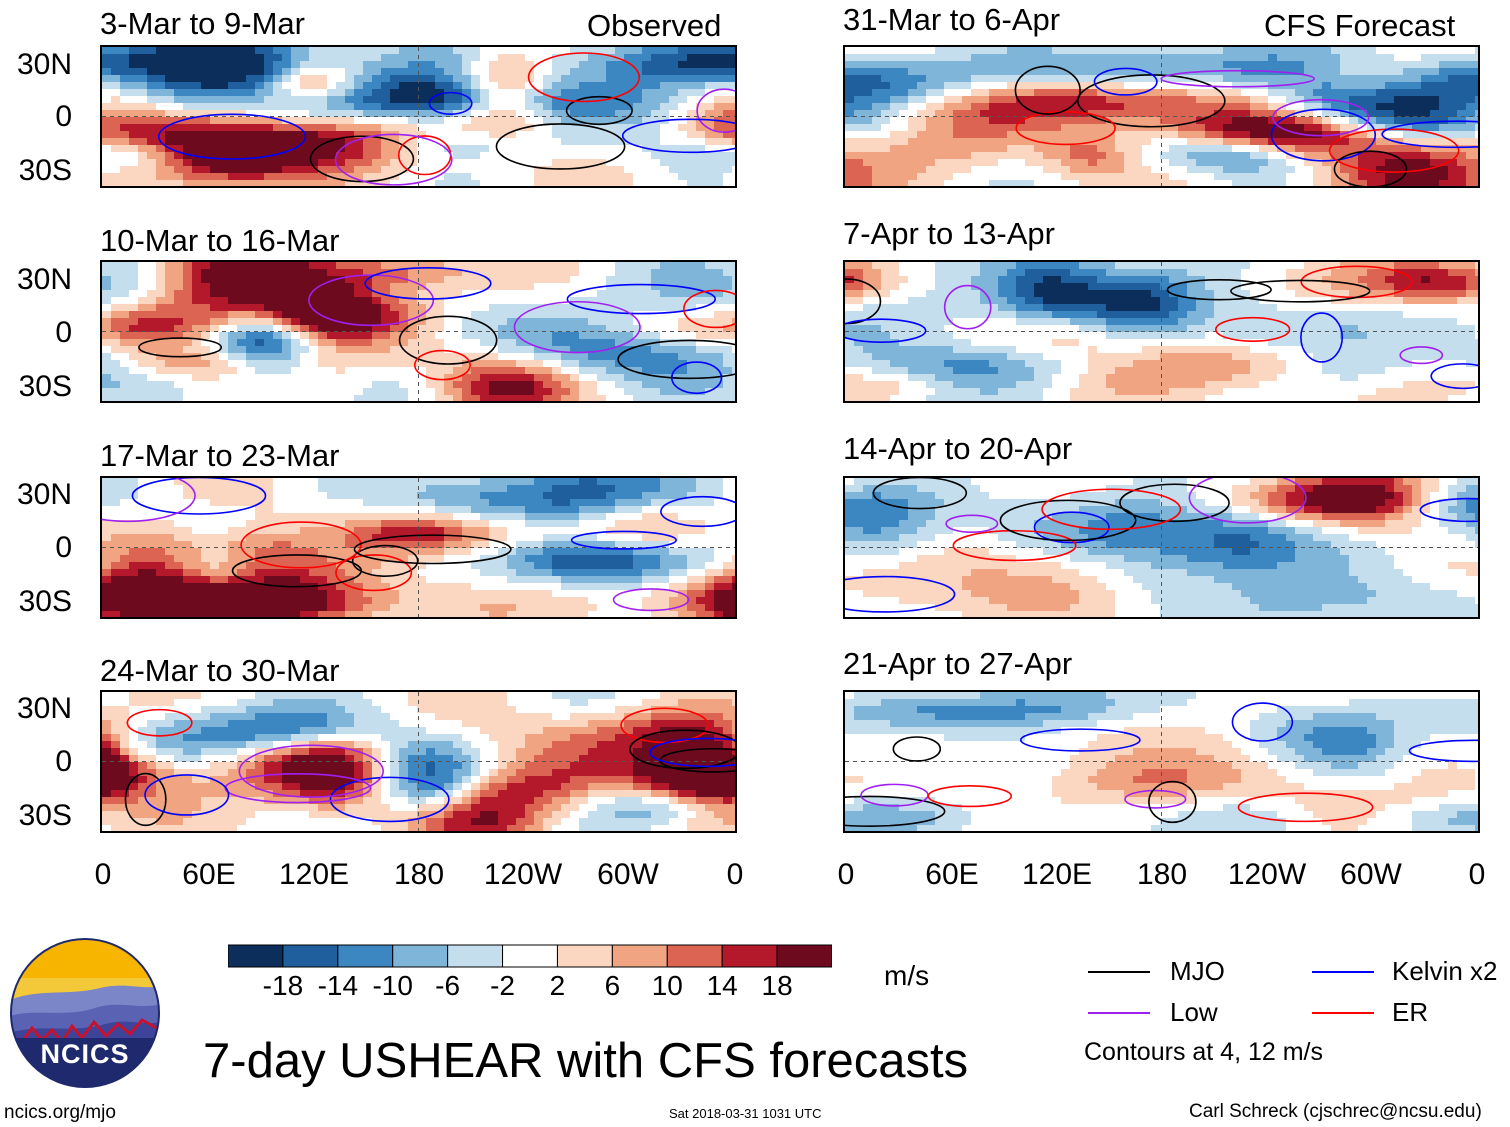 This screenshot has height=1127, width=1510. I want to click on main-title: 7-day USHEAR with CFS forecasts, so click(586, 1061).